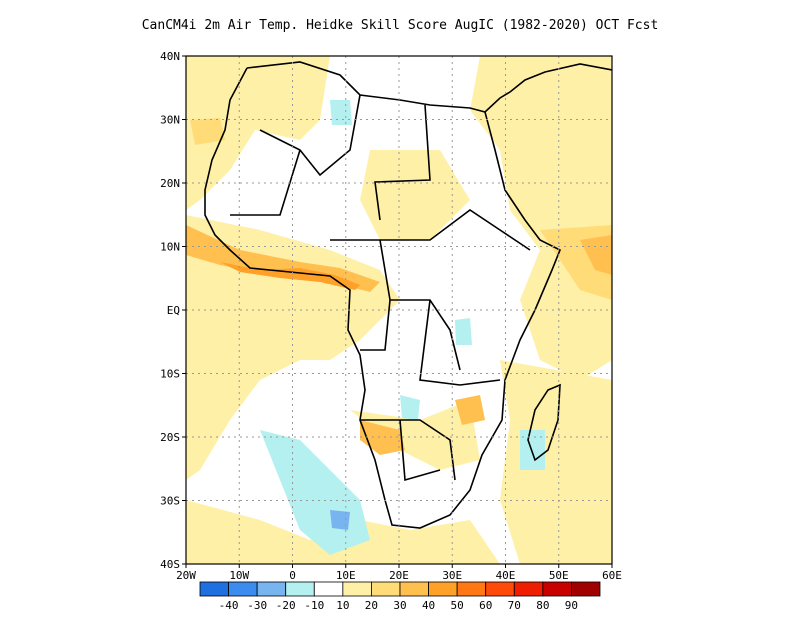 The image size is (800, 618). What do you see at coordinates (452, 575) in the screenshot?
I see `lon-tick-label: 30E` at bounding box center [452, 575].